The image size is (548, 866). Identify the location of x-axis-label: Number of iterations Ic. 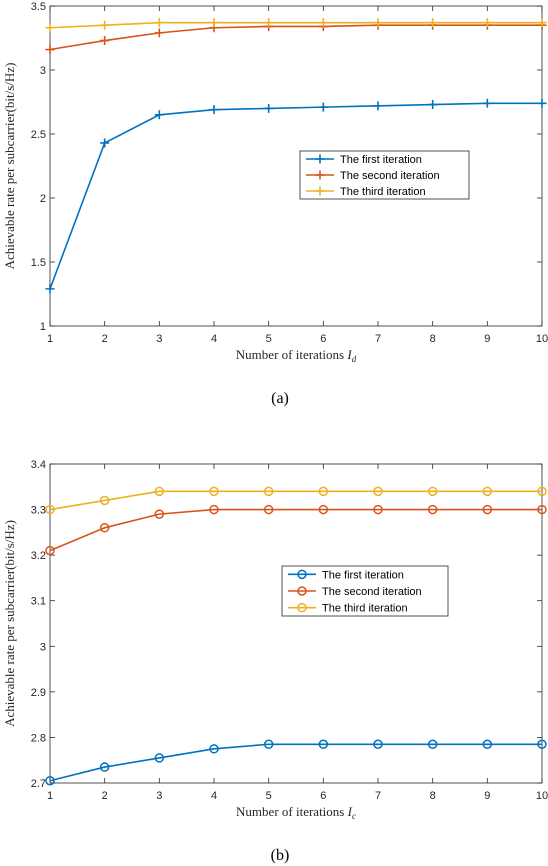
(296, 812).